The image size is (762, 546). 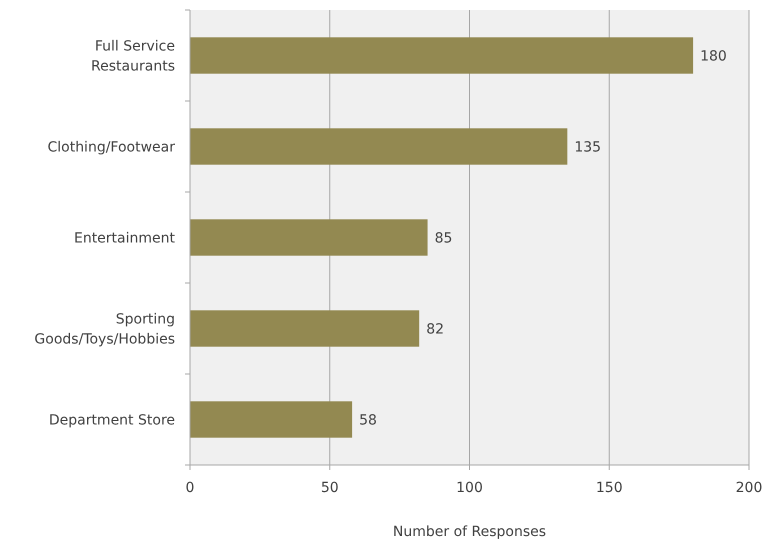 I want to click on data-label: 58, so click(x=368, y=420).